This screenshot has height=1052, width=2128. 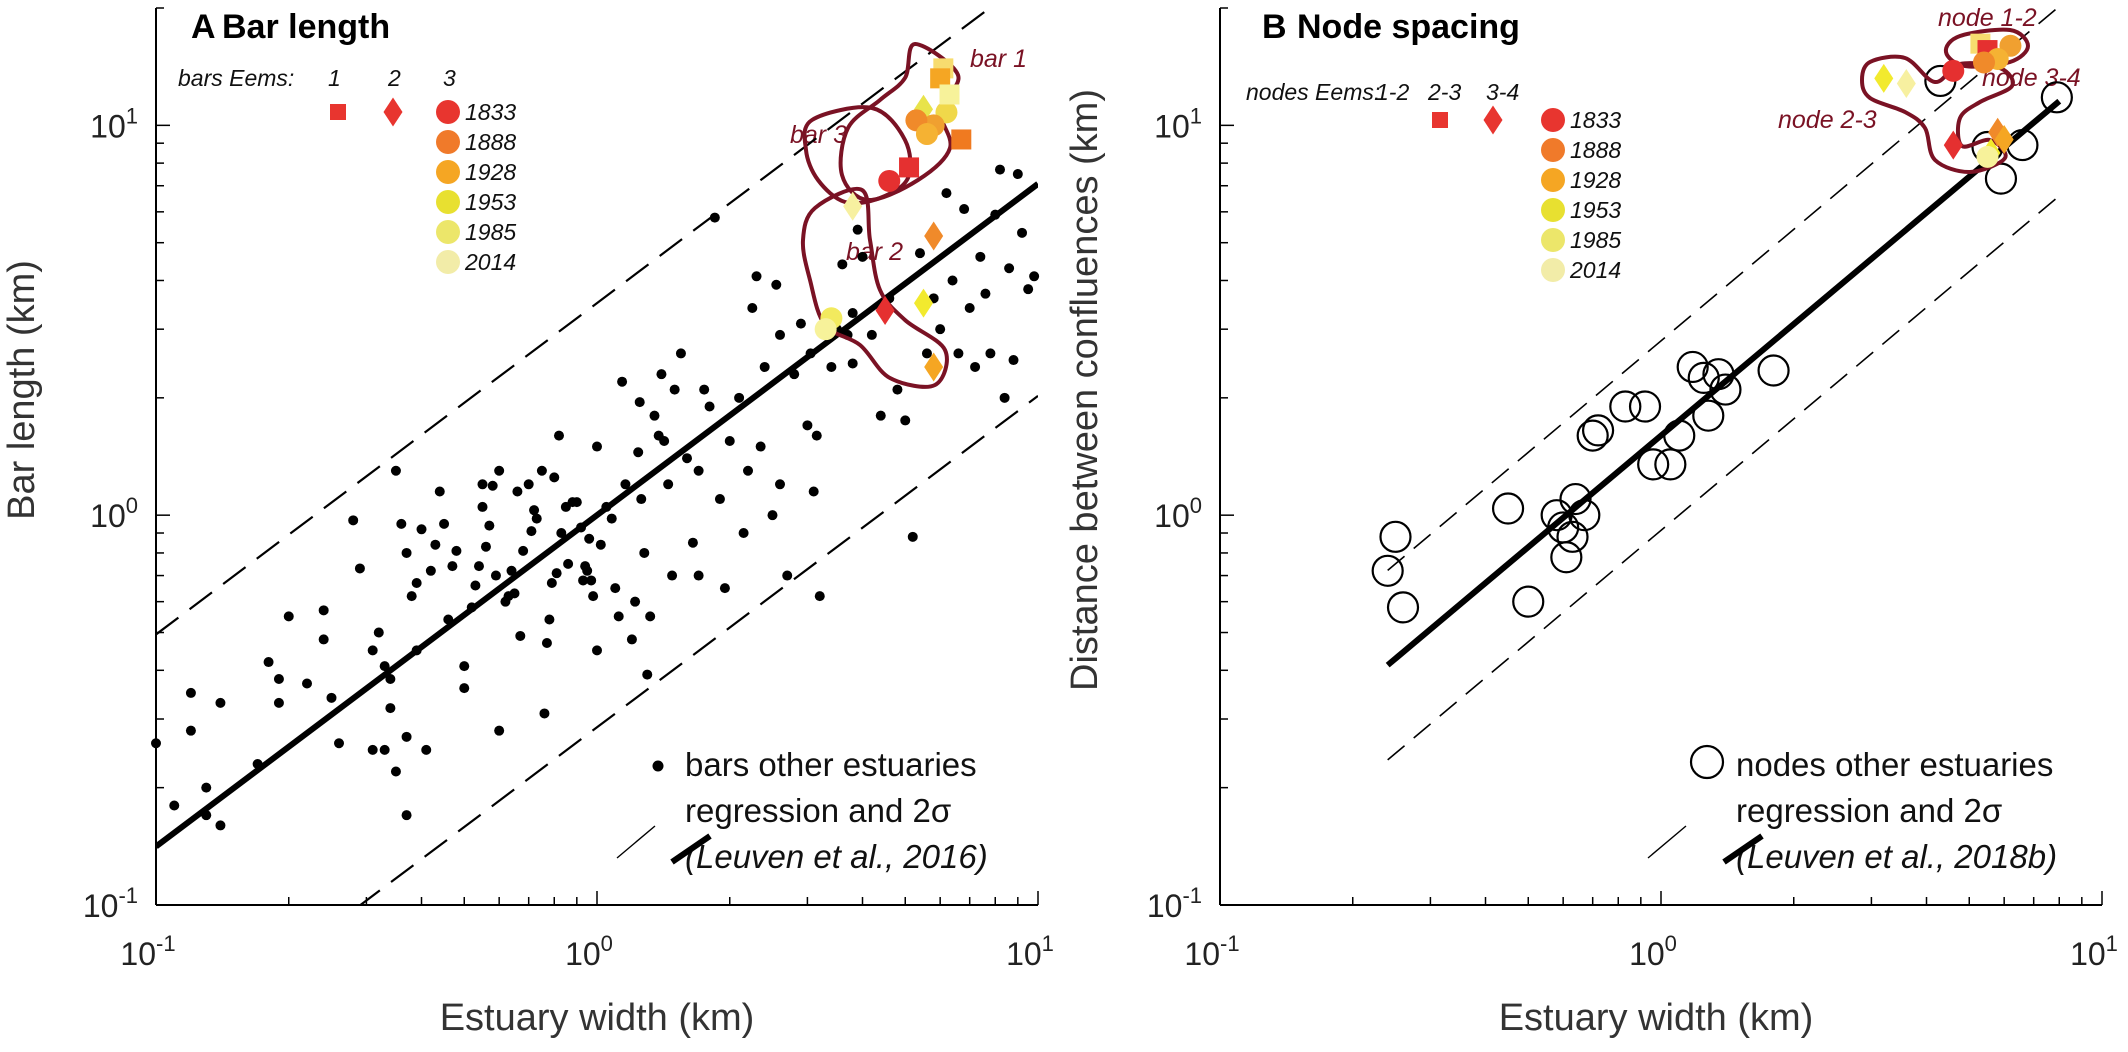 What do you see at coordinates (1444, 92) in the screenshot?
I see `panel-b-inset-col-2: 2-3` at bounding box center [1444, 92].